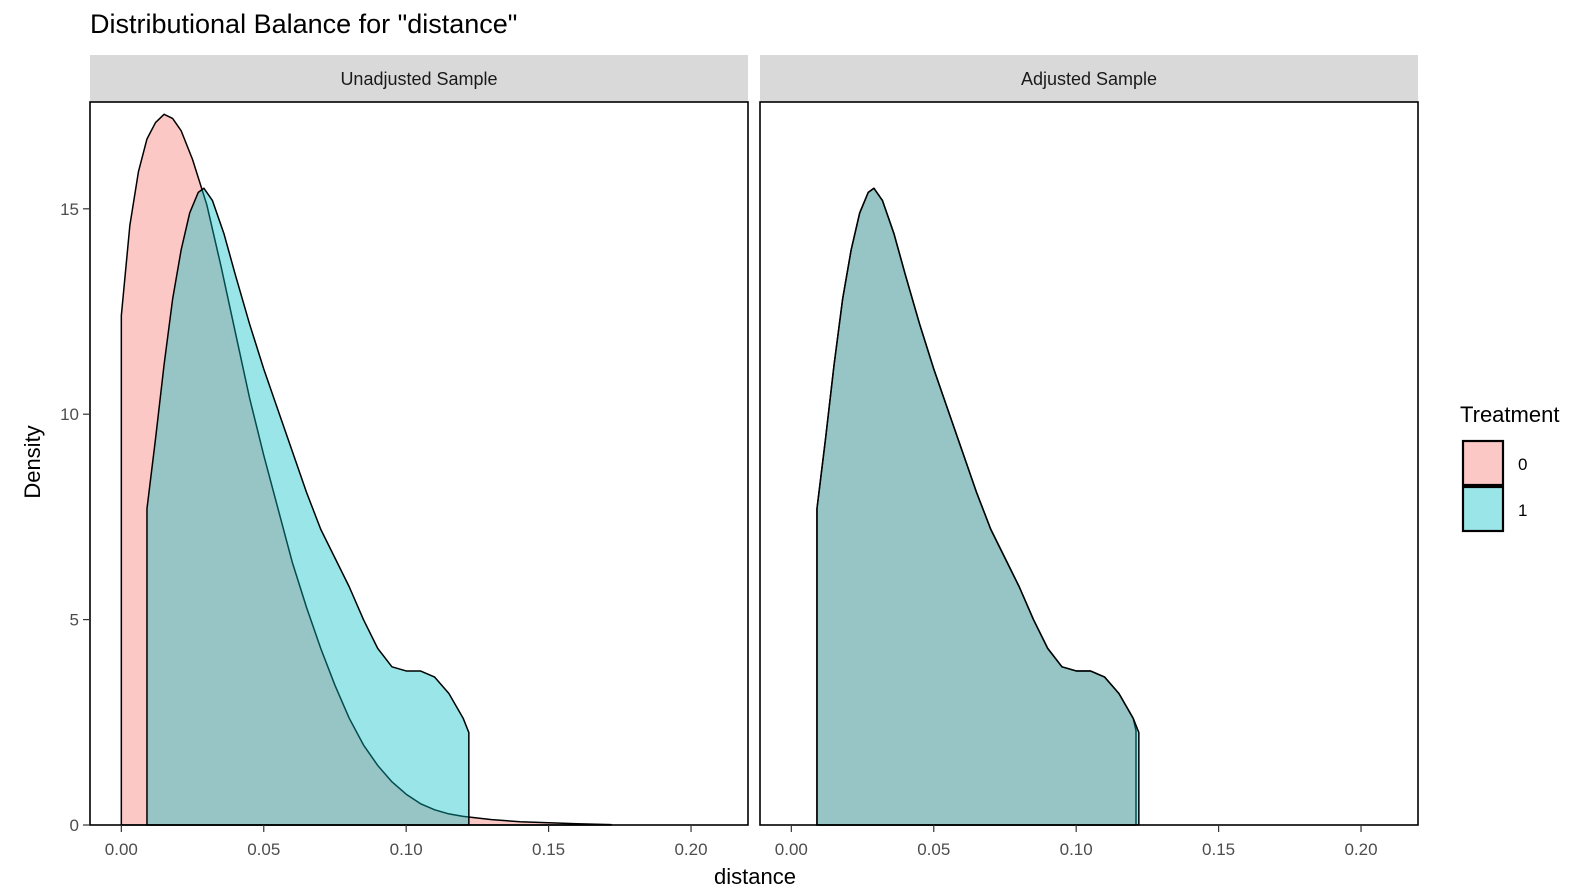 The width and height of the screenshot is (1595, 892). What do you see at coordinates (1509, 467) in the screenshot?
I see `legend: Treatment 0 1` at bounding box center [1509, 467].